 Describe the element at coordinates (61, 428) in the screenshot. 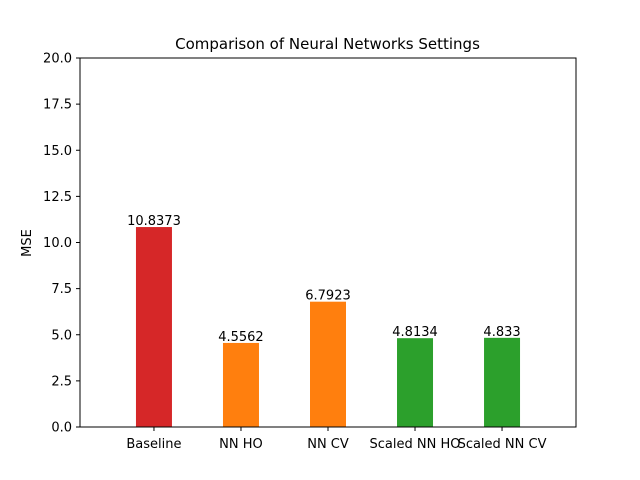

I see `y-tick-label: 0.0` at that location.